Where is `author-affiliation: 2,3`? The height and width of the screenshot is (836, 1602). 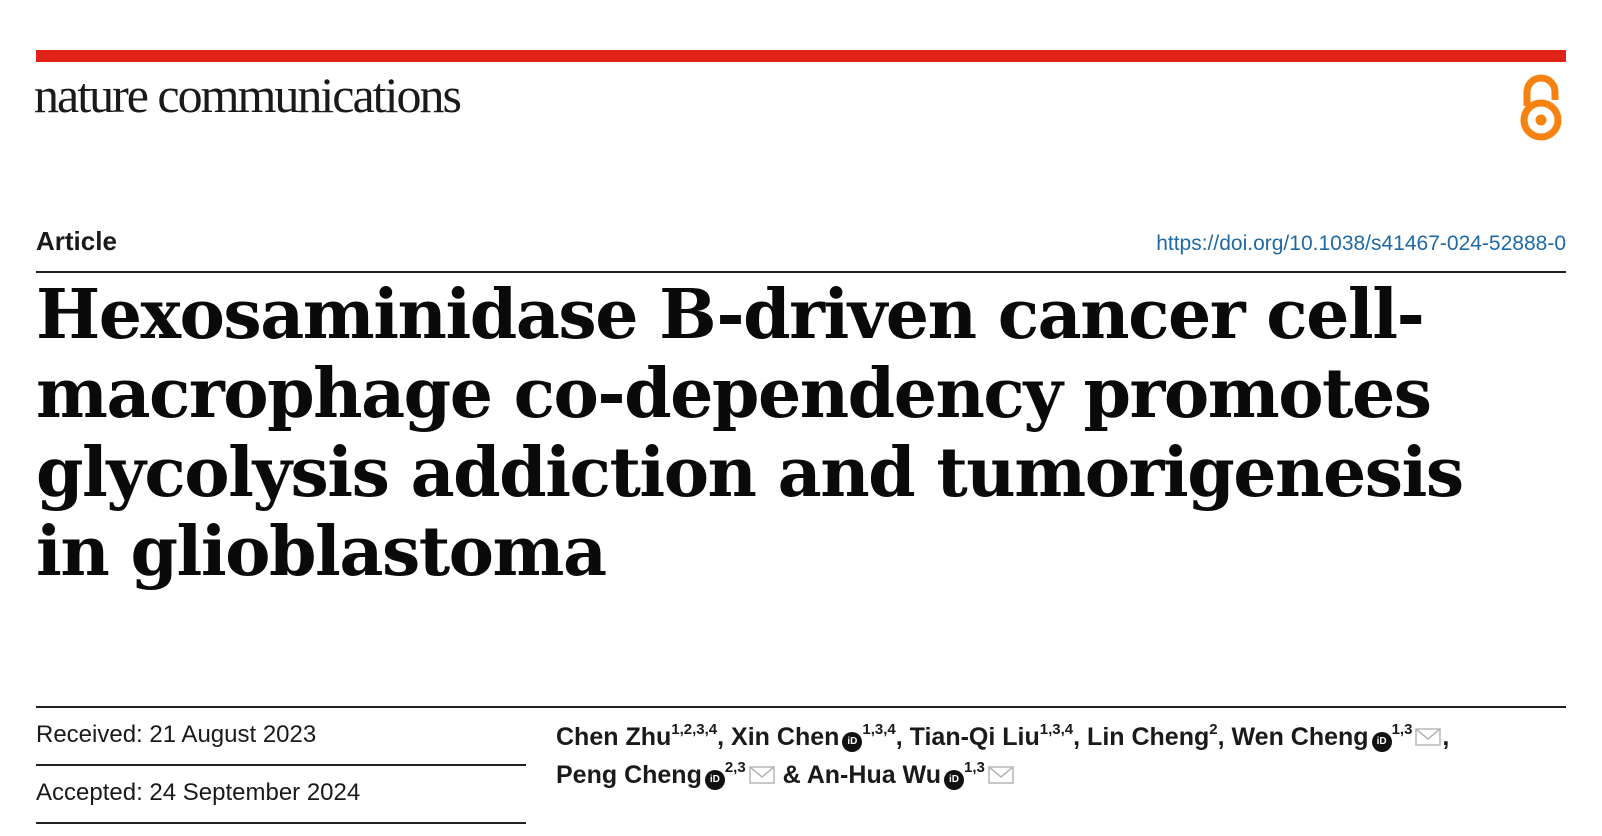 author-affiliation: 2,3 is located at coordinates (735, 767).